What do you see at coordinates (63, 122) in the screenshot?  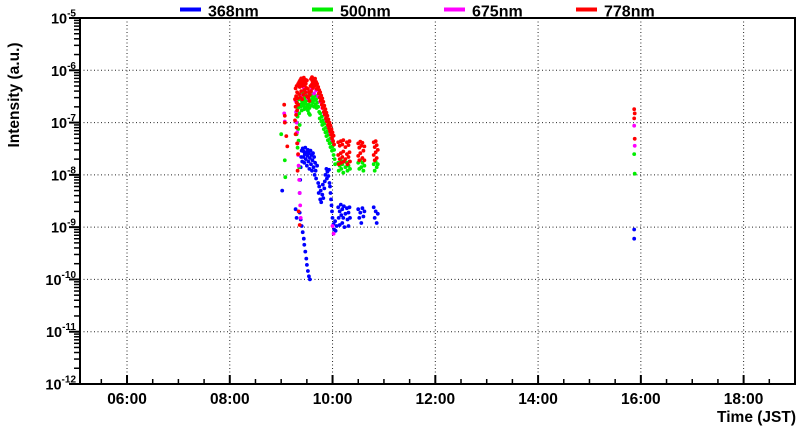 I see `y-tick-label: 10⁻⁷` at bounding box center [63, 122].